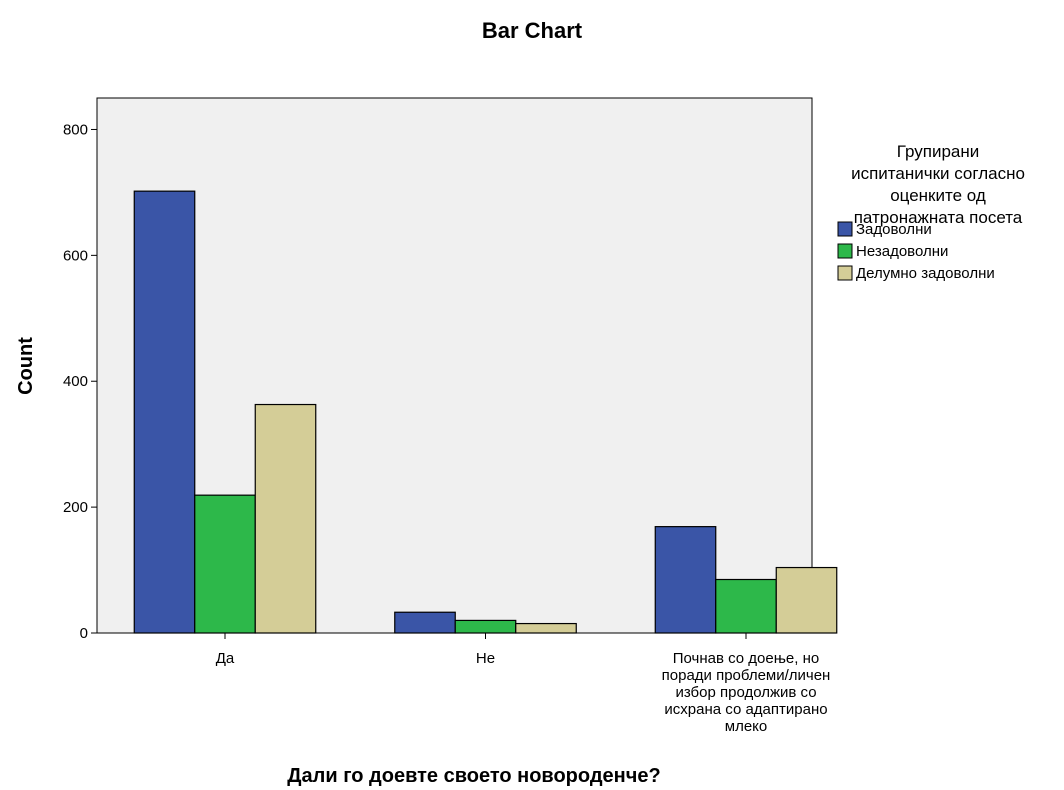 The image size is (1064, 790). What do you see at coordinates (746, 675) in the screenshot?
I see `x-tick-label: поради проблеми/личен` at bounding box center [746, 675].